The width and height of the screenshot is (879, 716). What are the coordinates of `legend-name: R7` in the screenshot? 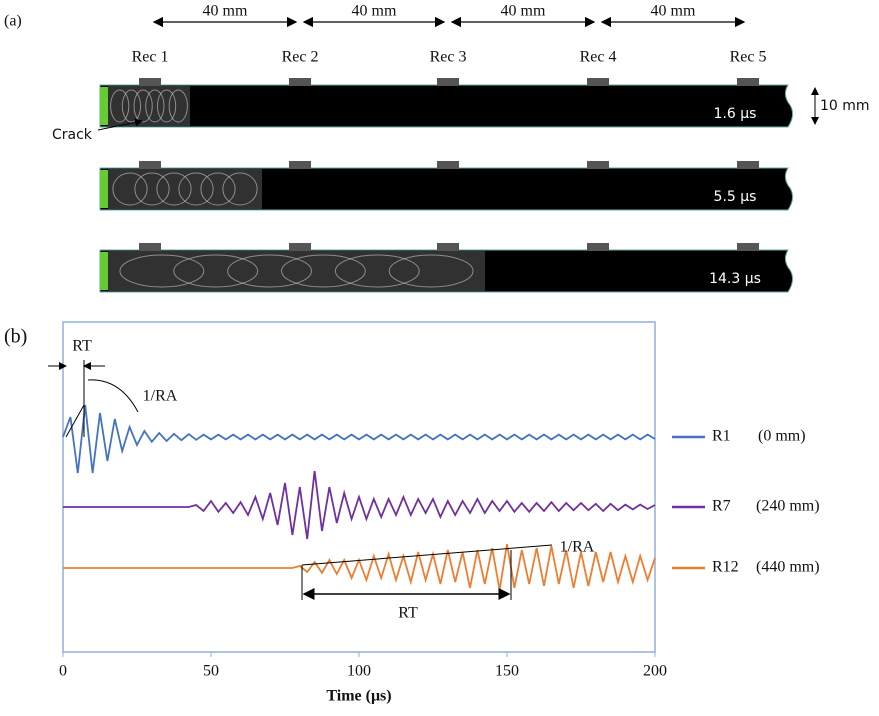 It's located at (721, 506).